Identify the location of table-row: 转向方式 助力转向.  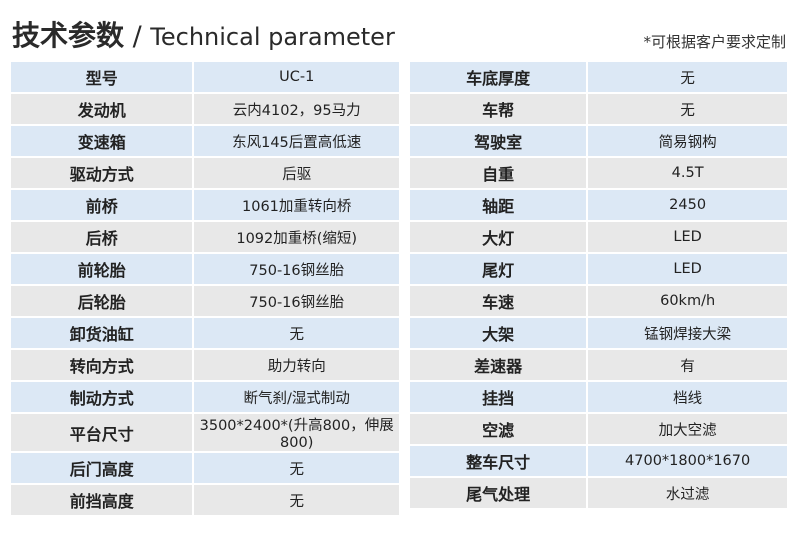
(205, 365).